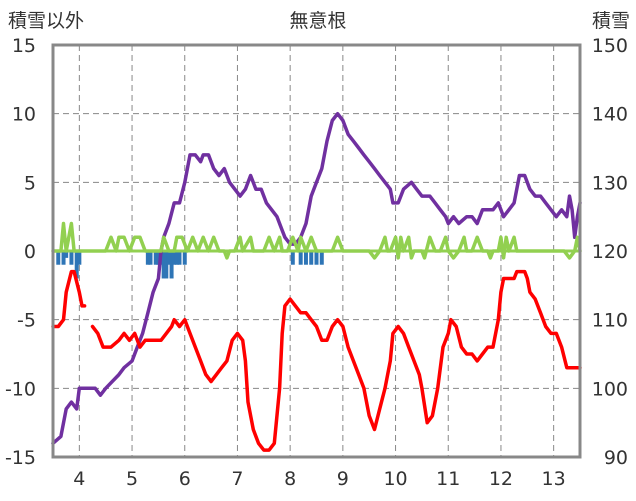 This screenshot has width=636, height=501. What do you see at coordinates (395, 479) in the screenshot?
I see `x-tick-label: 10` at bounding box center [395, 479].